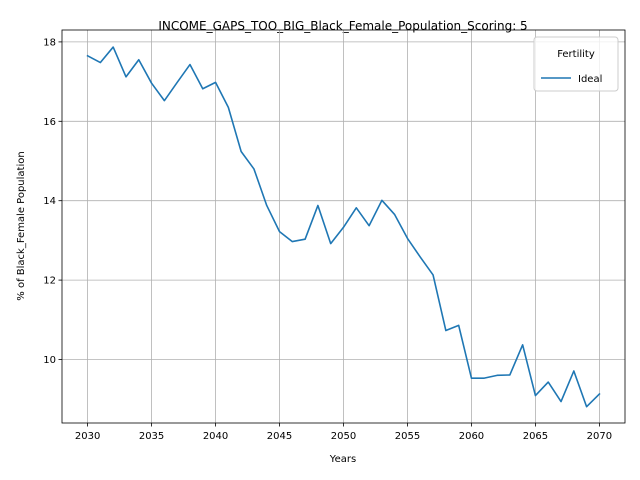 The width and height of the screenshot is (640, 480). I want to click on x-tick-label: 2060, so click(471, 436).